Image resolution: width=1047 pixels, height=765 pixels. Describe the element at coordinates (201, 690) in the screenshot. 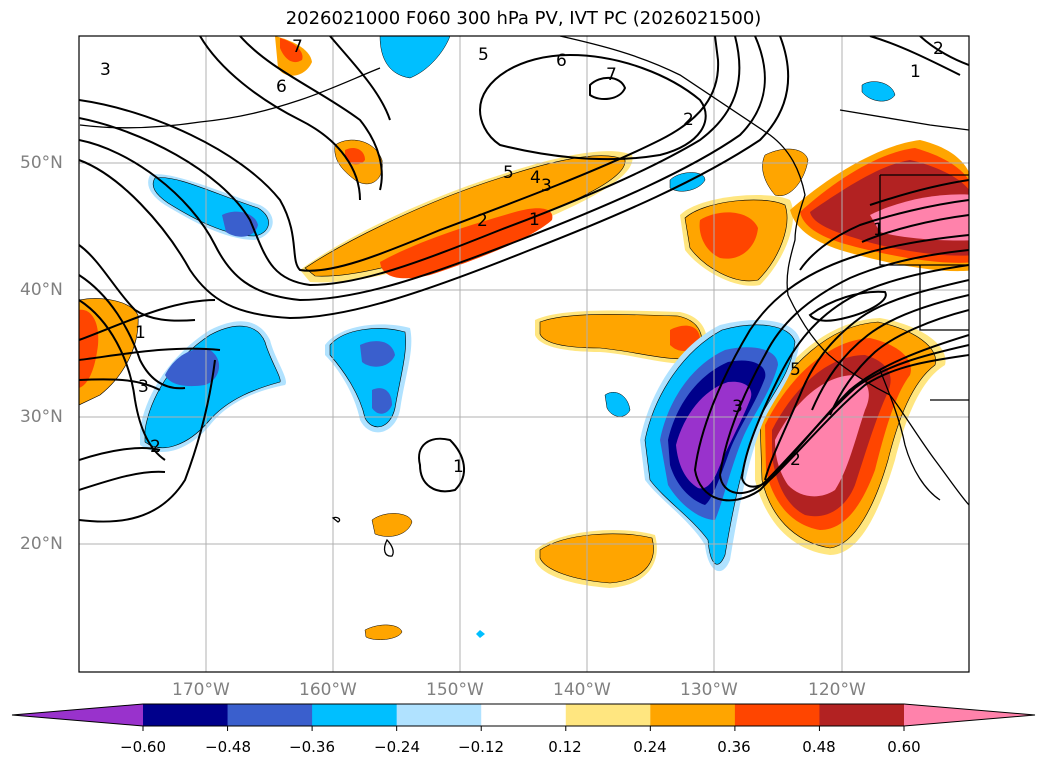

I see `lon-label: 170°W` at that location.